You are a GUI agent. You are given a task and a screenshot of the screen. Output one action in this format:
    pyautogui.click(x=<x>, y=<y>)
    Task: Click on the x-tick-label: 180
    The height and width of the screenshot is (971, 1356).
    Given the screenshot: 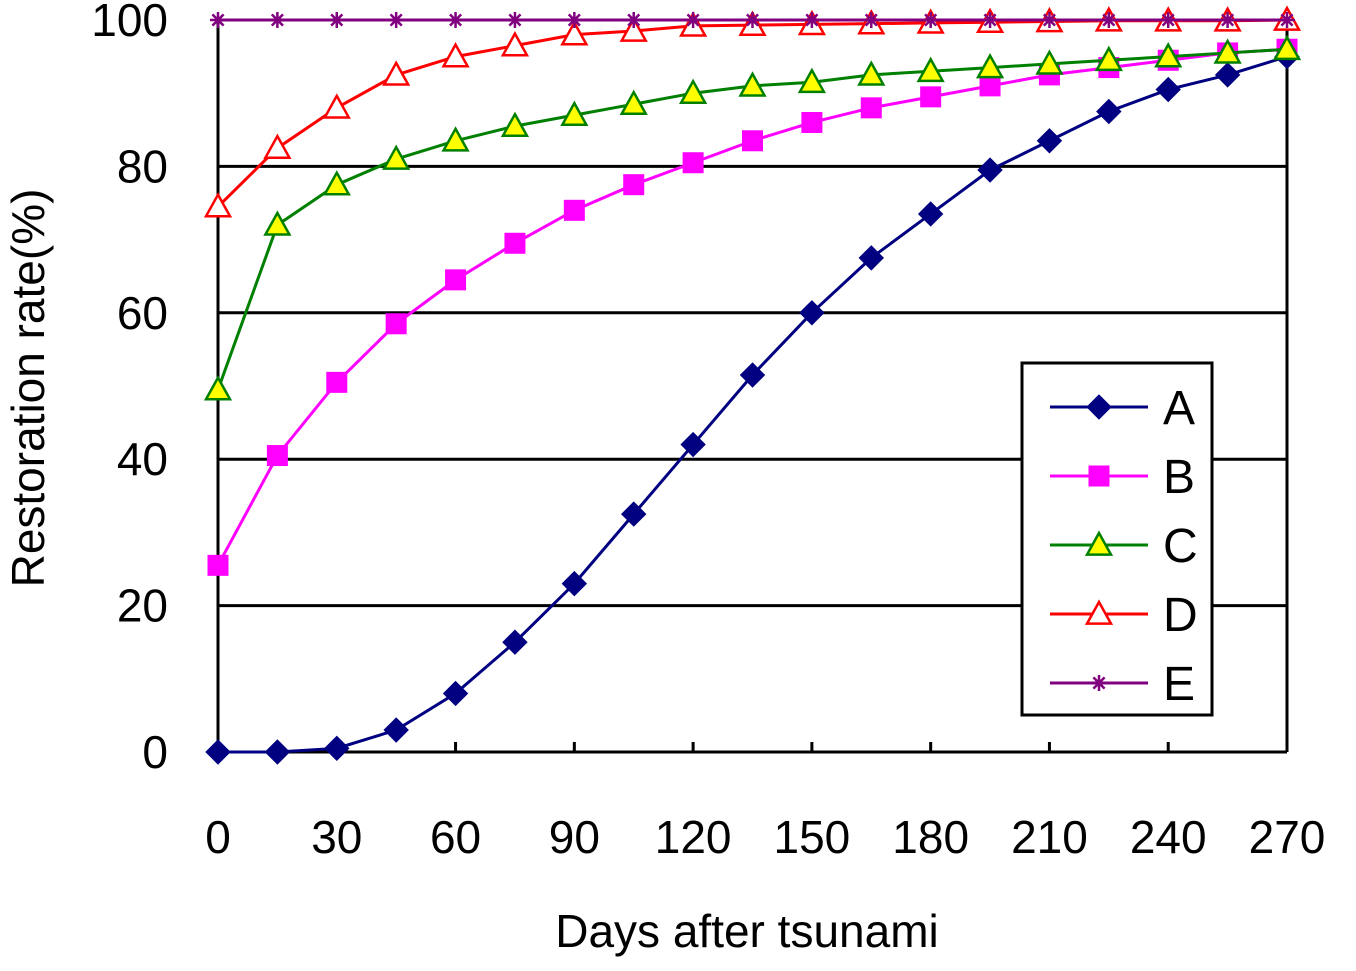 What is the action you would take?
    pyautogui.click(x=930, y=837)
    